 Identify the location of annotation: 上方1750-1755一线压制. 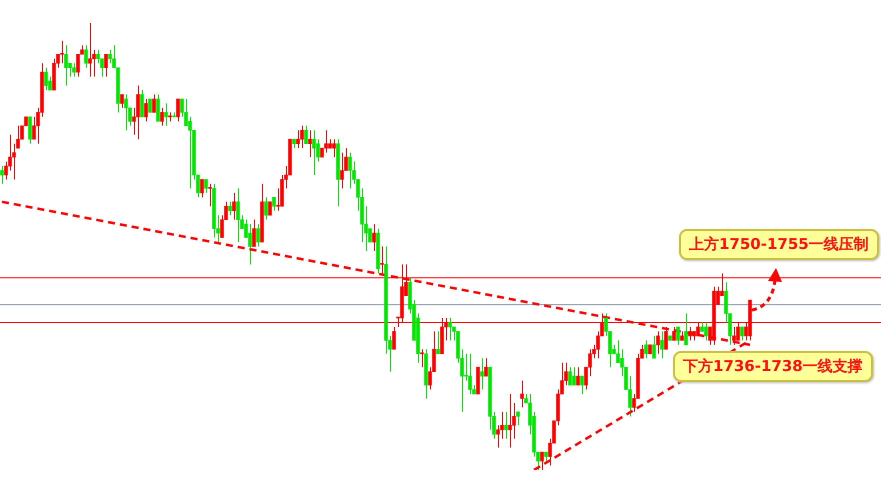
(779, 244).